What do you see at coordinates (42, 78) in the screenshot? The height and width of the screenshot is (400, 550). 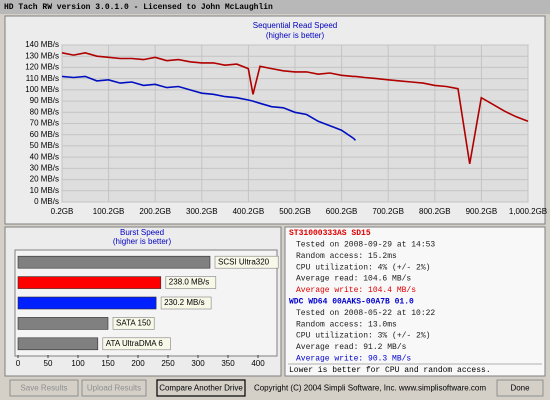 I see `y-tick-label: 110 MB/s` at bounding box center [42, 78].